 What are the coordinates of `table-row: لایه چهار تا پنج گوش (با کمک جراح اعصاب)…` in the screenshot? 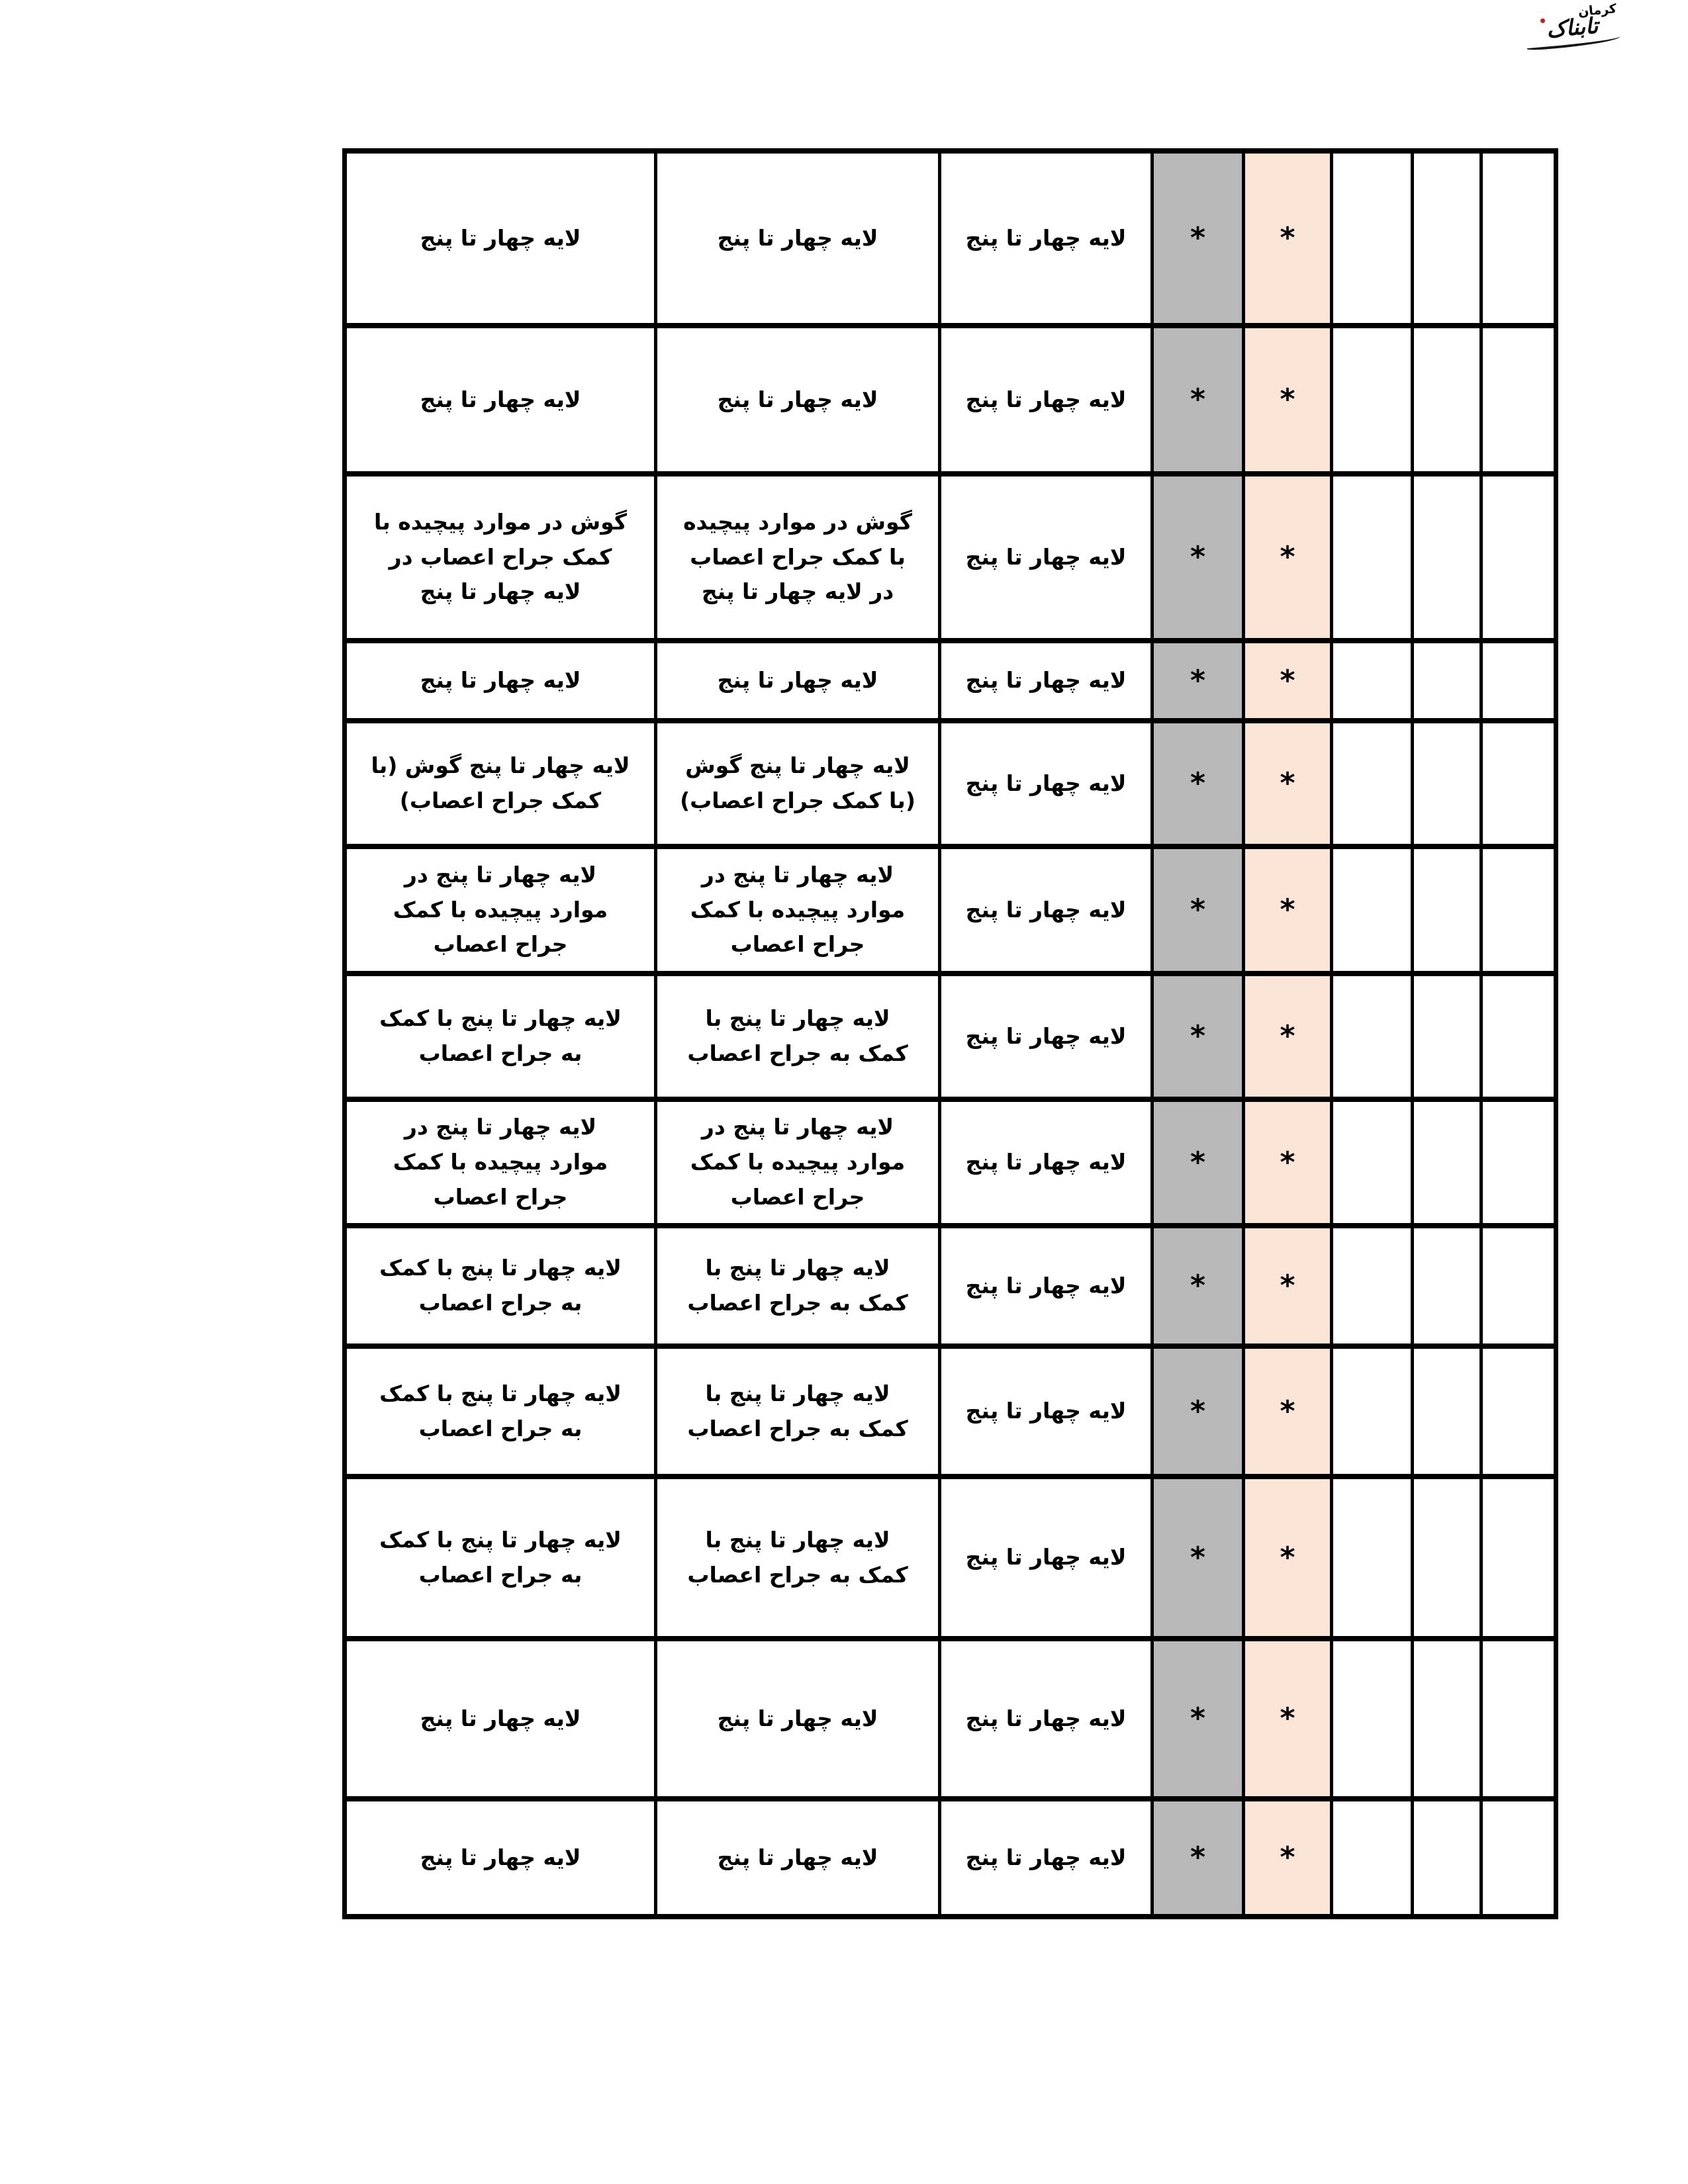 It's located at (950, 783).